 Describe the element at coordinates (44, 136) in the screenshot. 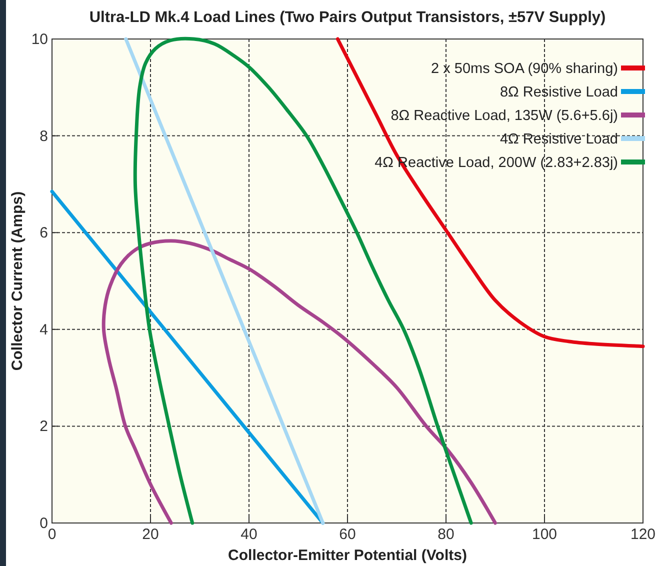

I see `y-tick-label: 8` at that location.